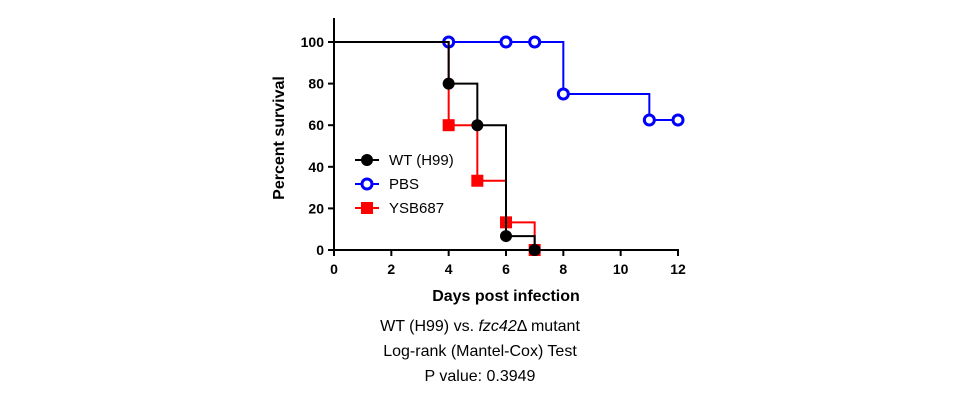 Image resolution: width=960 pixels, height=415 pixels. I want to click on legend-item-wt-h99: WT (H99), so click(404, 160).